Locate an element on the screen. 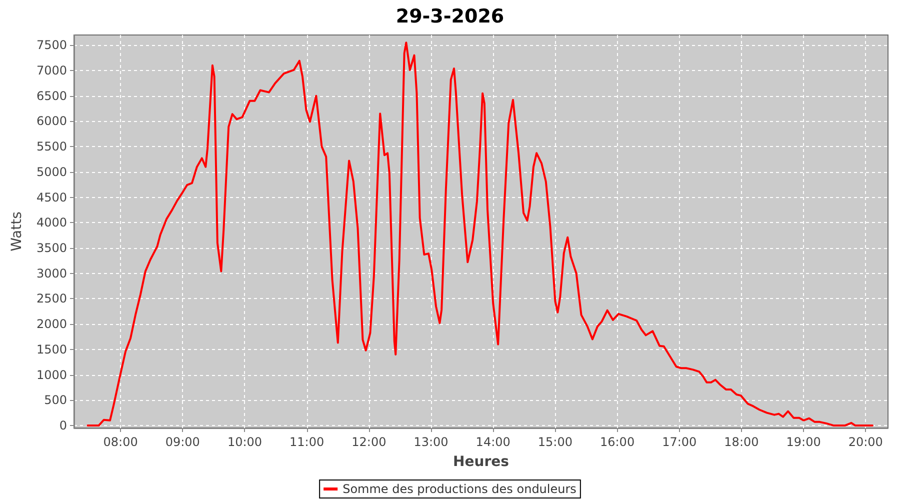  y-tick-label: 2000 is located at coordinates (51, 324).